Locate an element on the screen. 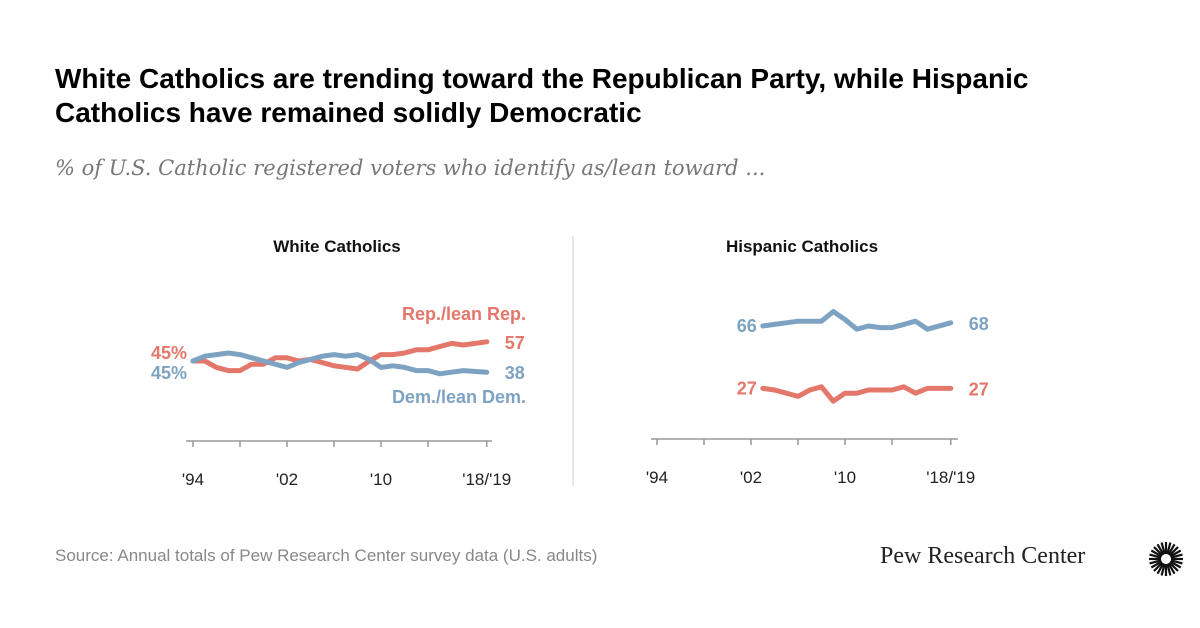  pew-logo: Pew Research Center is located at coordinates (1031, 559).